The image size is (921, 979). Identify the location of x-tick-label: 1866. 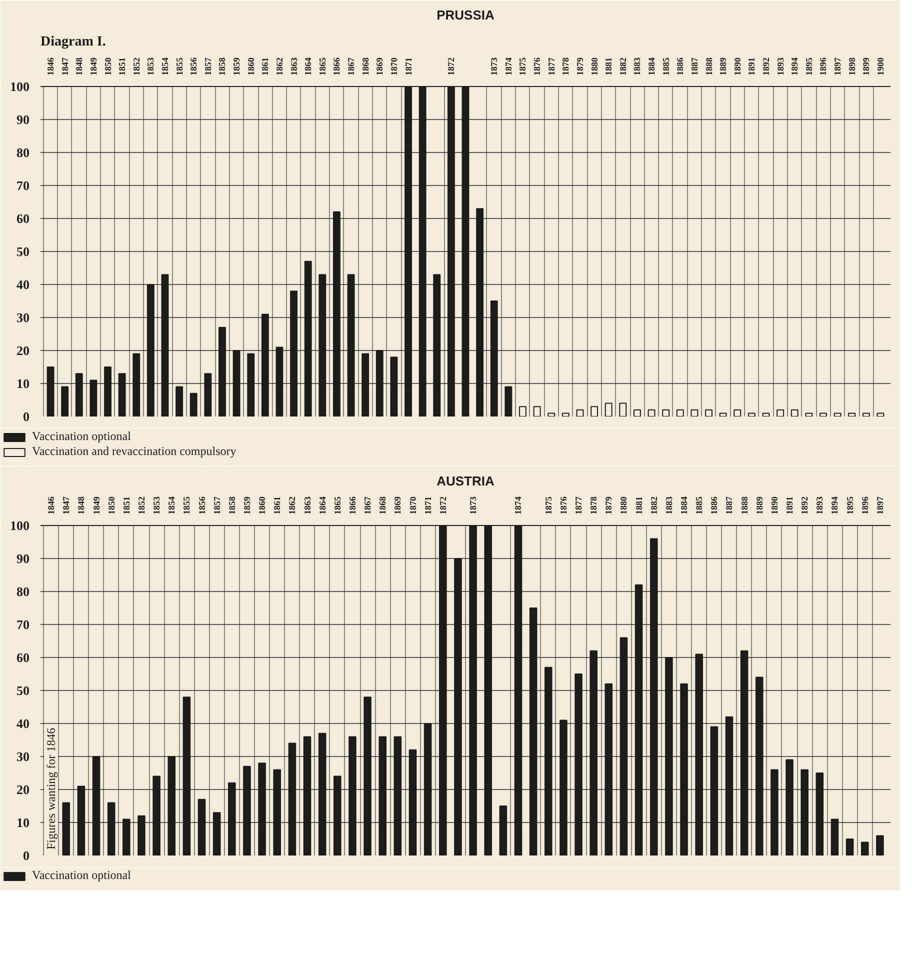
(352, 505).